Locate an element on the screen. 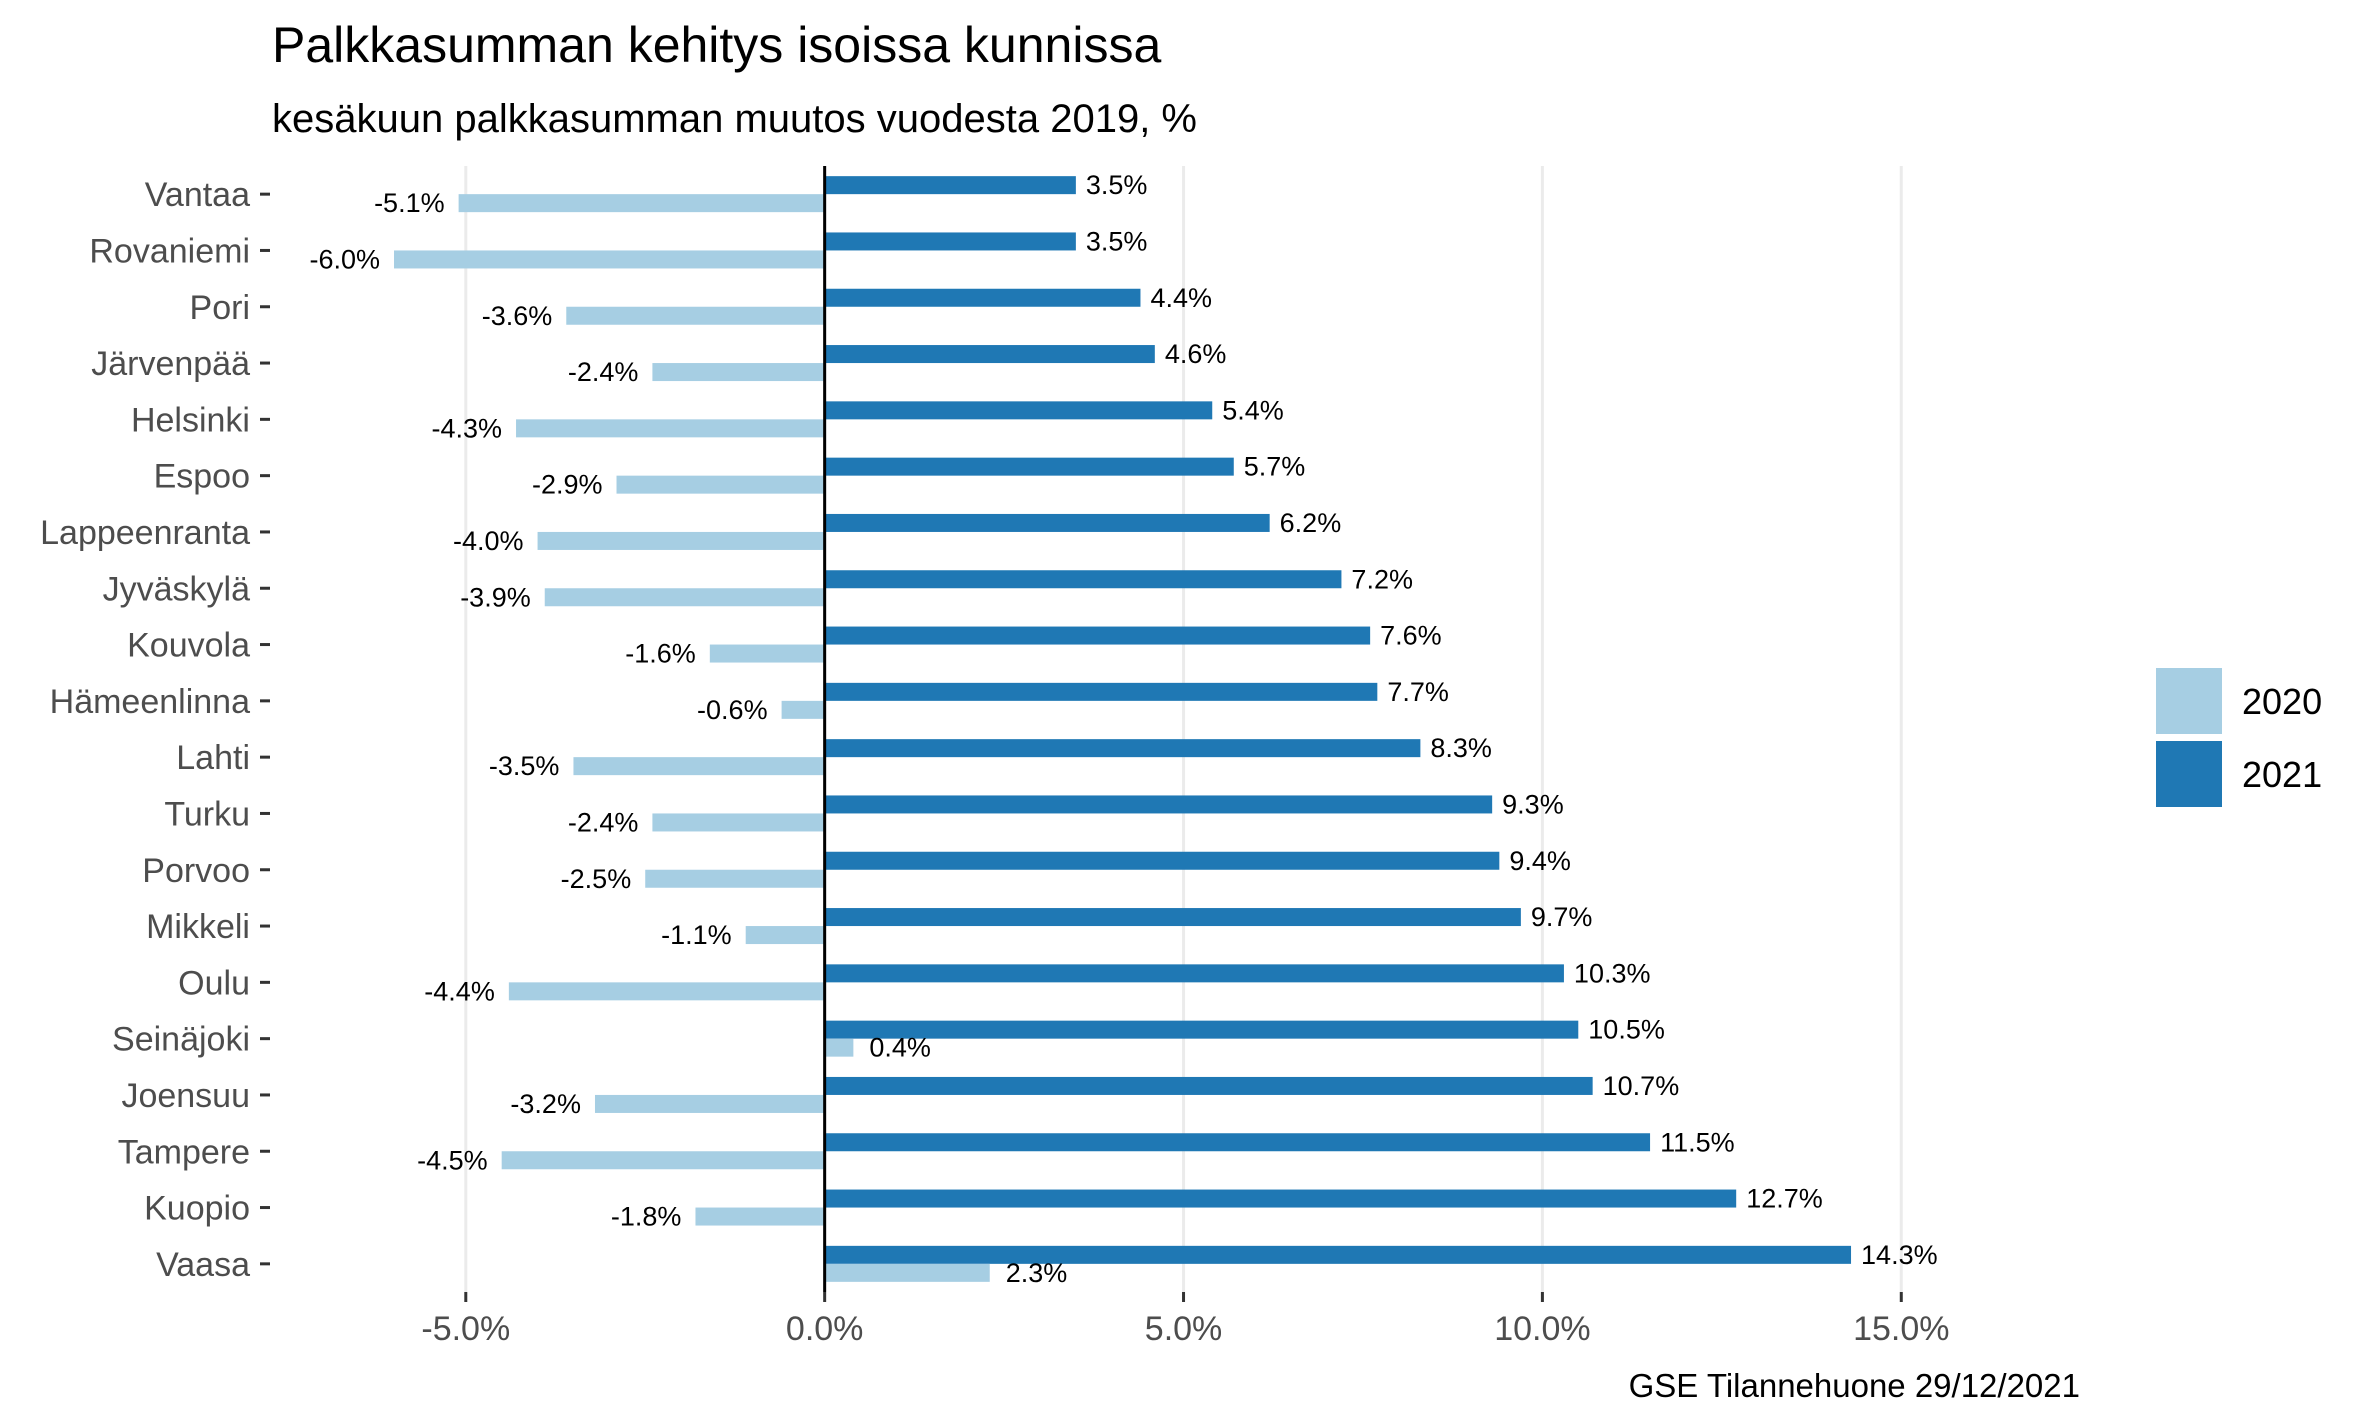  data-label-2020-18: -1.8% is located at coordinates (646, 1217).